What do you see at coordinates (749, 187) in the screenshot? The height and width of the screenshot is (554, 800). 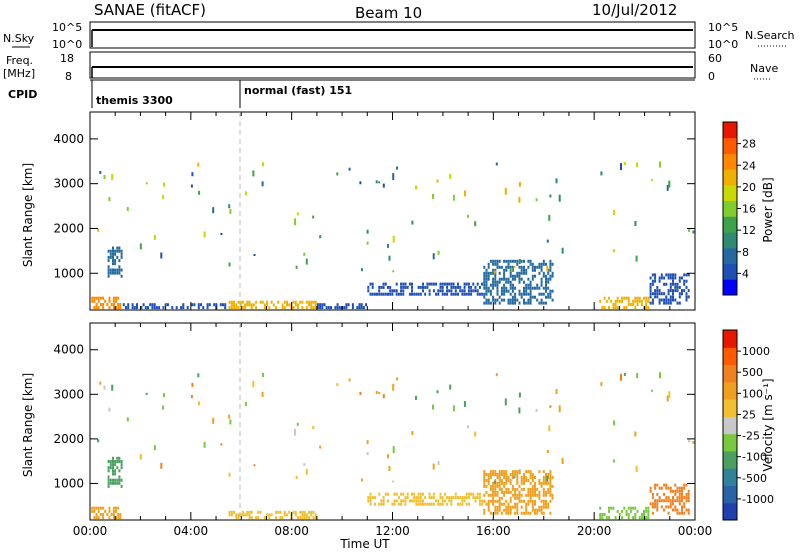 I see `colorbar-tick-label: 20` at bounding box center [749, 187].